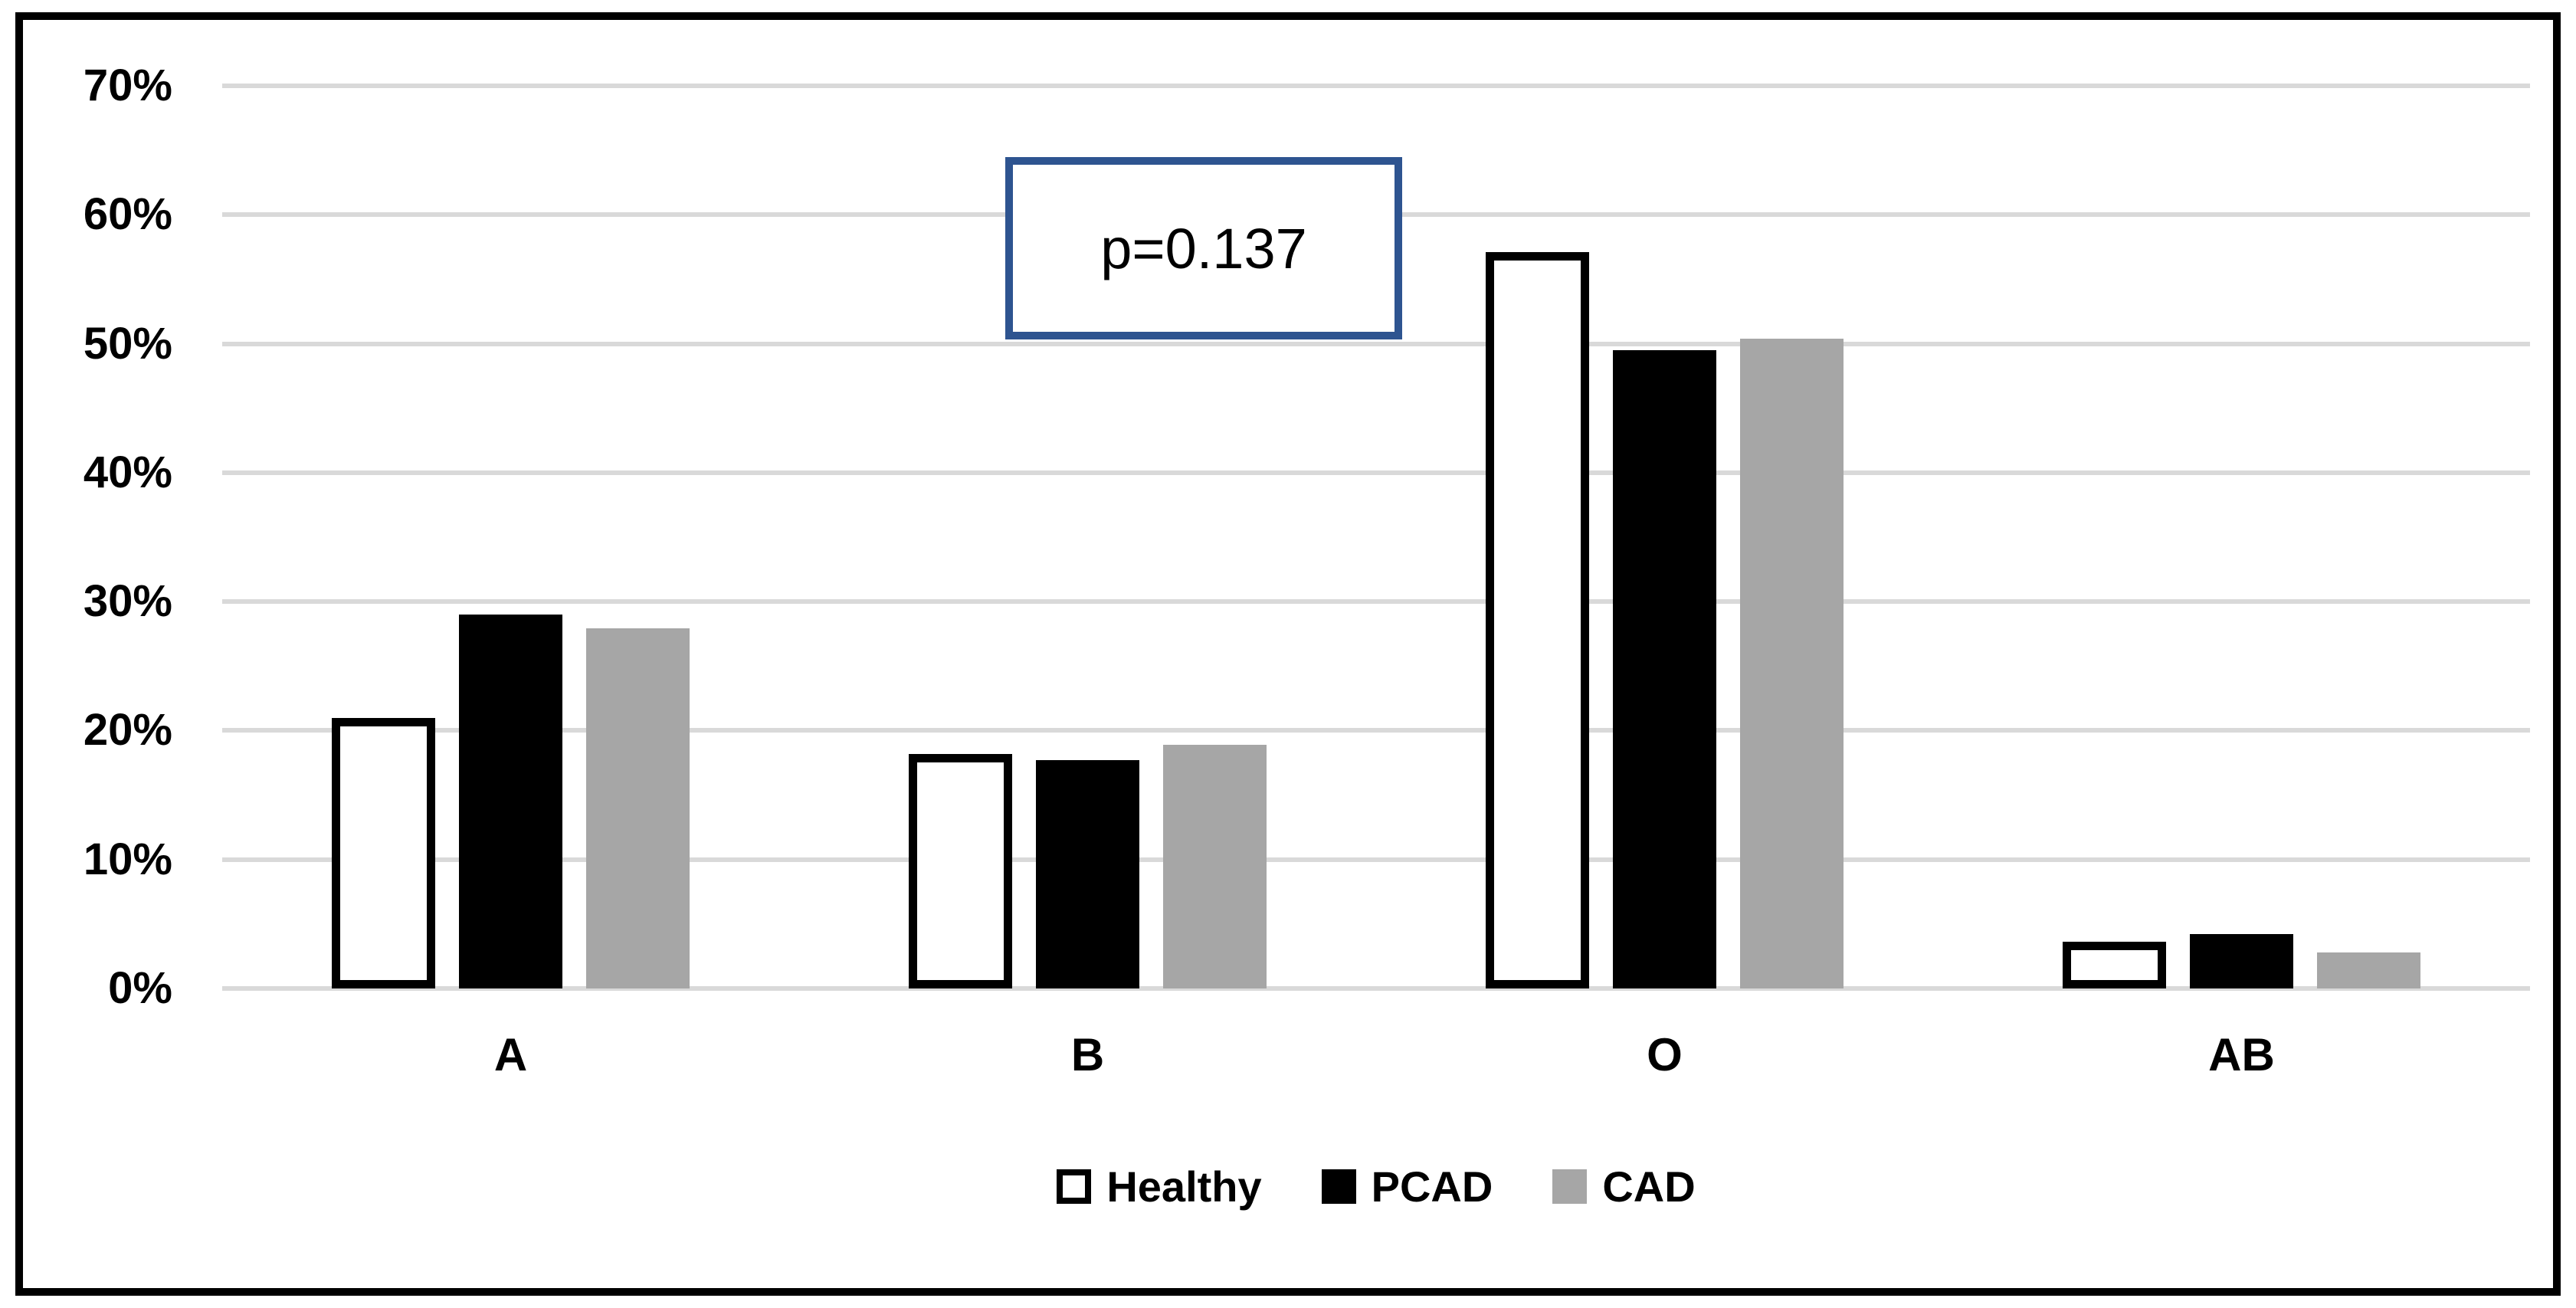  Describe the element at coordinates (2242, 1054) in the screenshot. I see `x-tick-label-AB: AB` at that location.